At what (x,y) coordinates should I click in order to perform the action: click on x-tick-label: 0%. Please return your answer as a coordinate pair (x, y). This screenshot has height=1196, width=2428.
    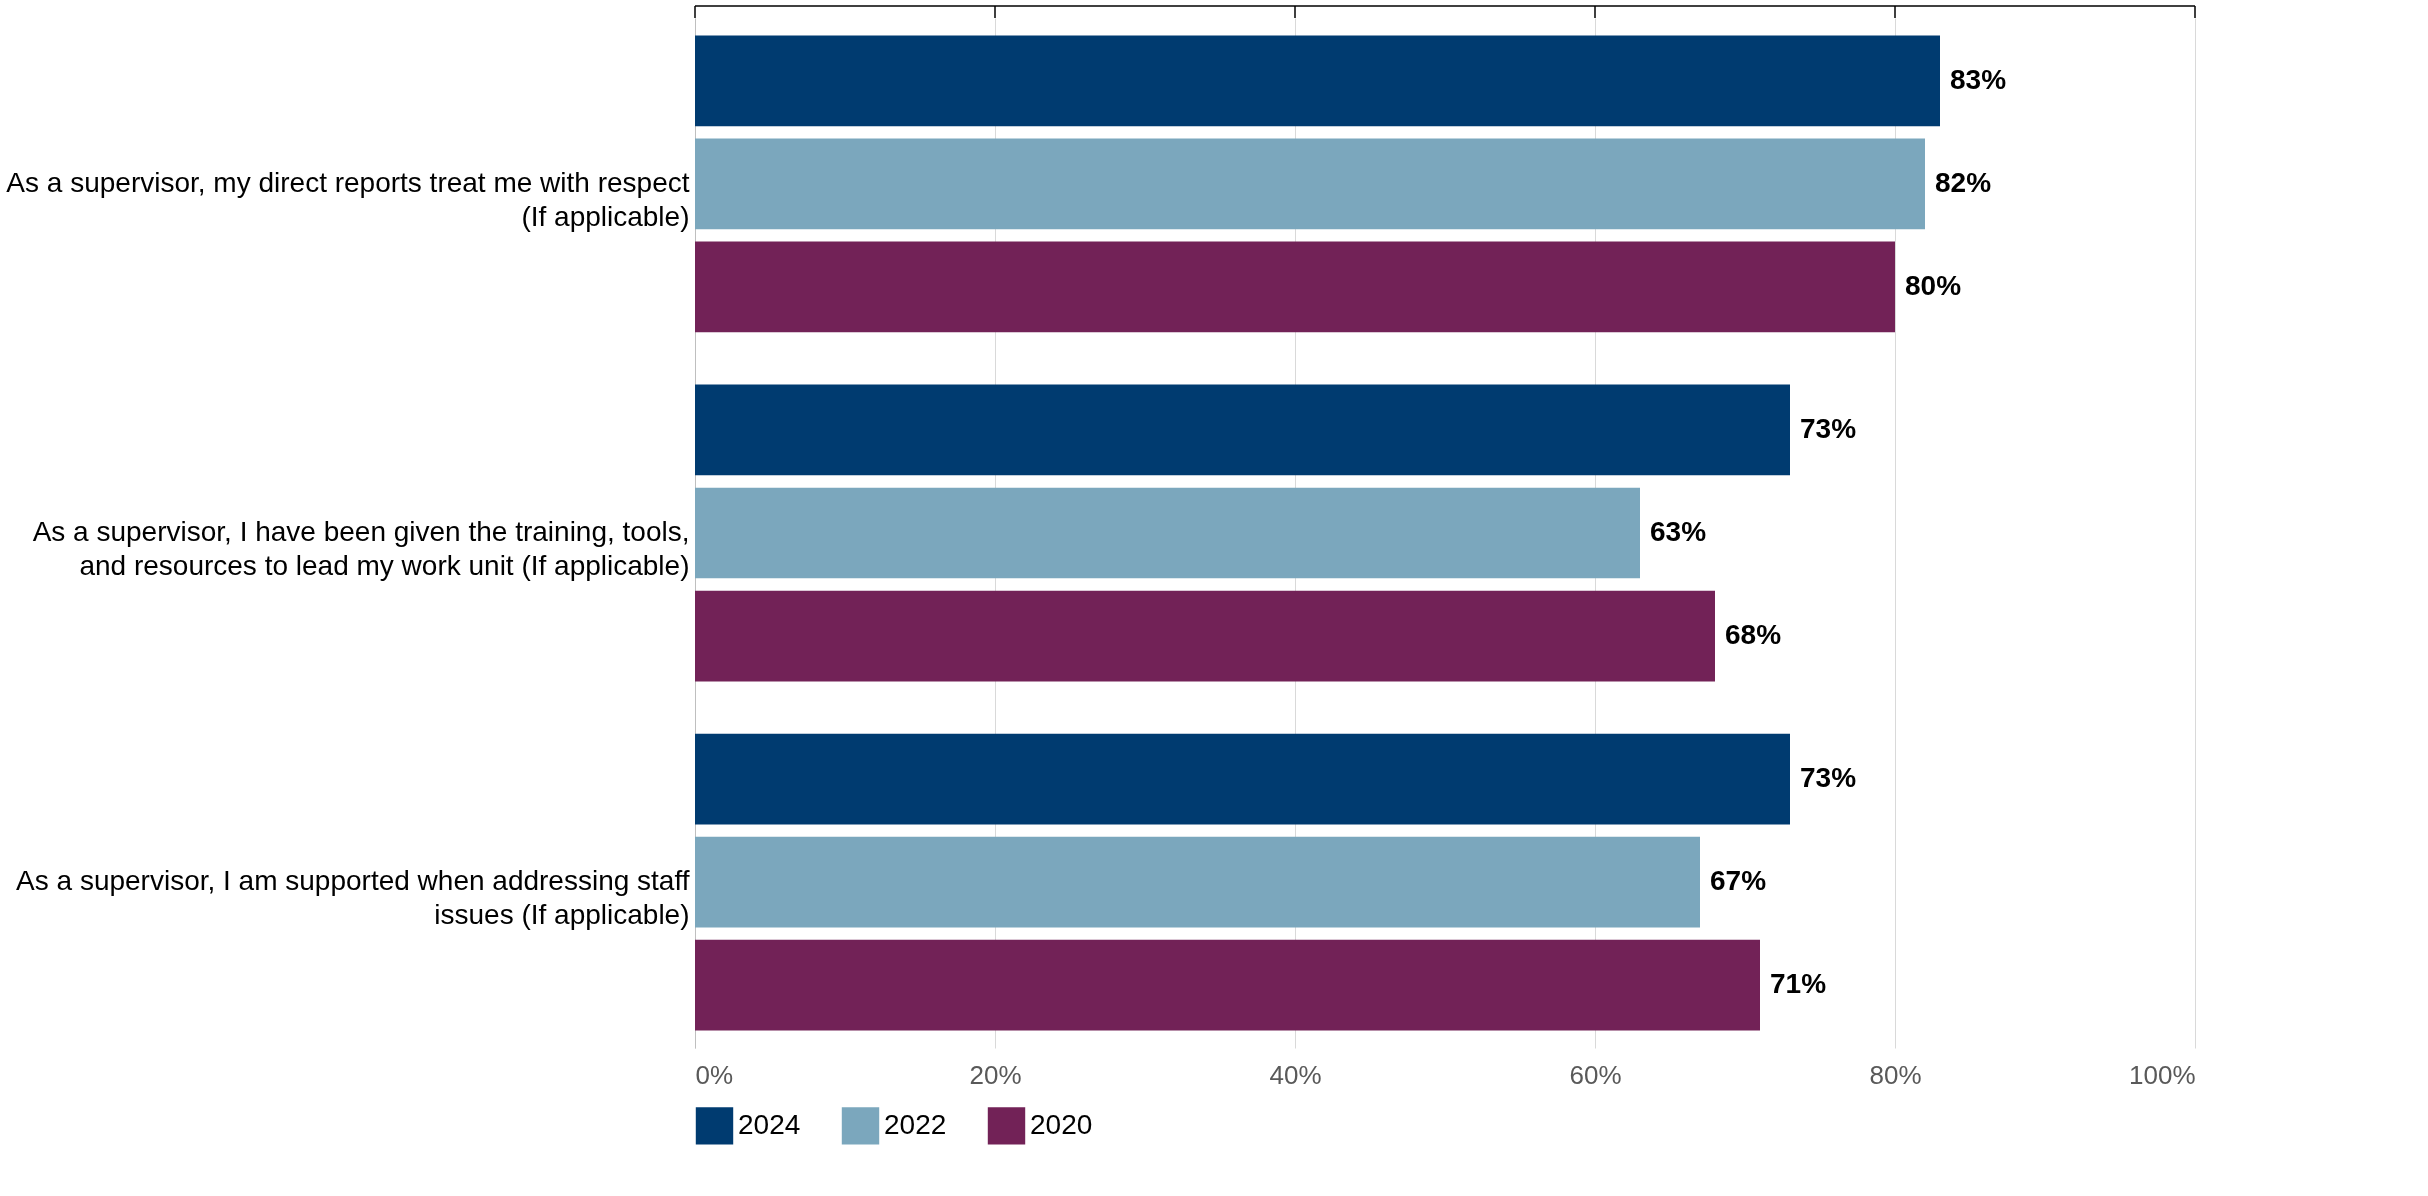
    Looking at the image, I should click on (714, 1074).